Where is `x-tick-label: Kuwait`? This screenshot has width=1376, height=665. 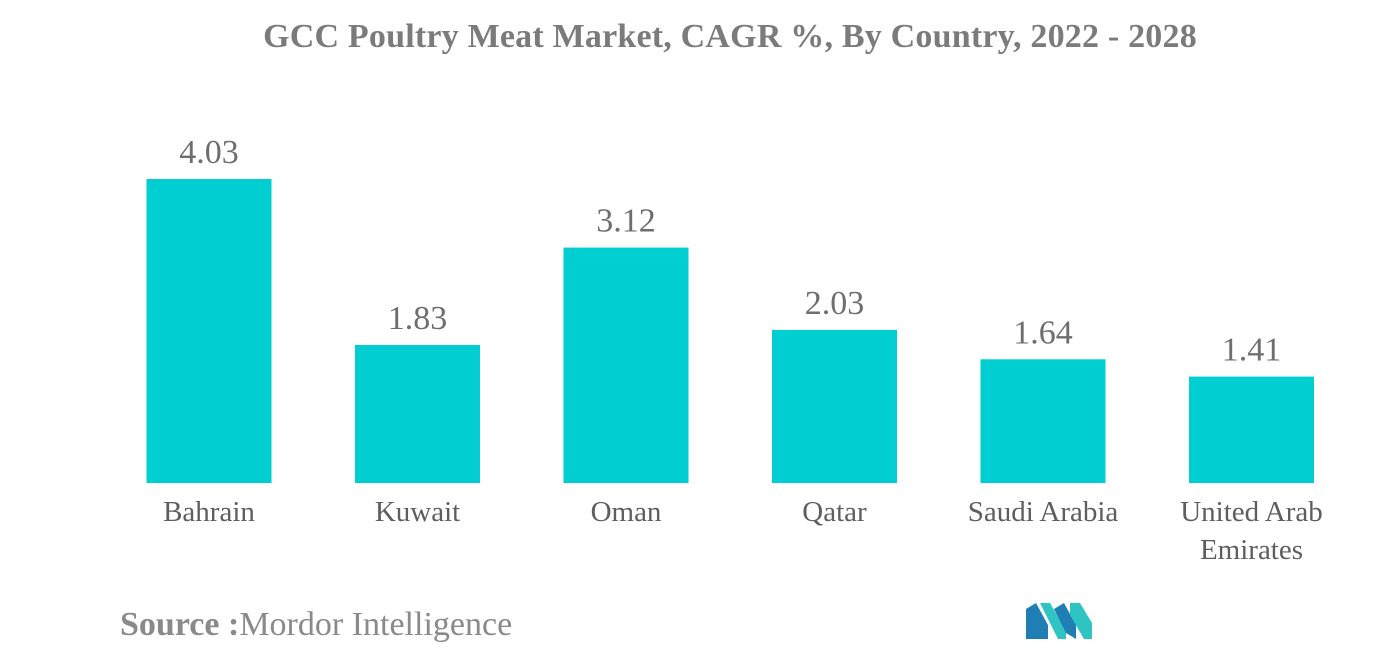
x-tick-label: Kuwait is located at coordinates (417, 512).